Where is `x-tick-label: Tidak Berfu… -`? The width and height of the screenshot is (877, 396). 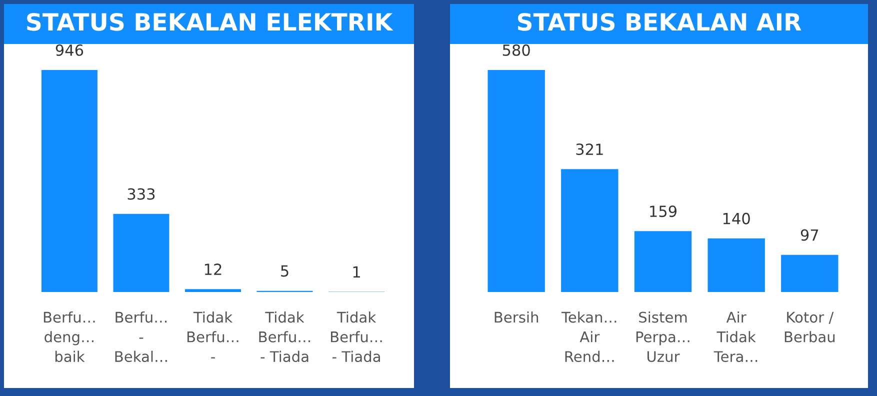 x-tick-label: Tidak Berfu… - is located at coordinates (212, 334).